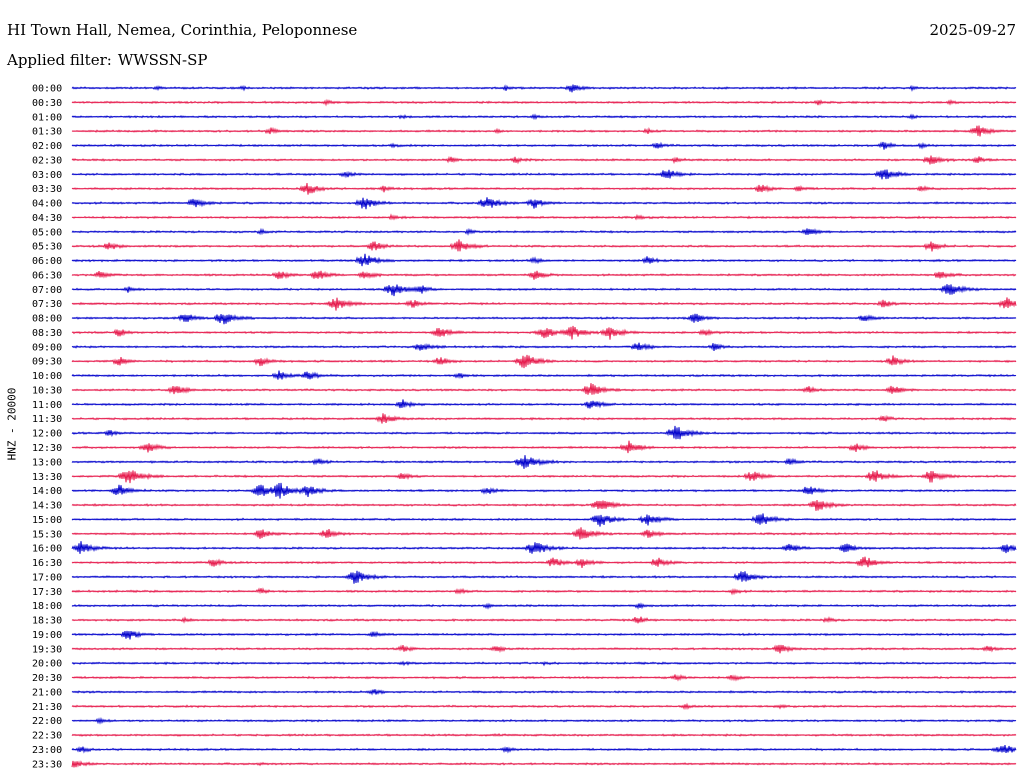 The width and height of the screenshot is (1024, 780). What do you see at coordinates (47, 577) in the screenshot?
I see `row-time-label: 17:00` at bounding box center [47, 577].